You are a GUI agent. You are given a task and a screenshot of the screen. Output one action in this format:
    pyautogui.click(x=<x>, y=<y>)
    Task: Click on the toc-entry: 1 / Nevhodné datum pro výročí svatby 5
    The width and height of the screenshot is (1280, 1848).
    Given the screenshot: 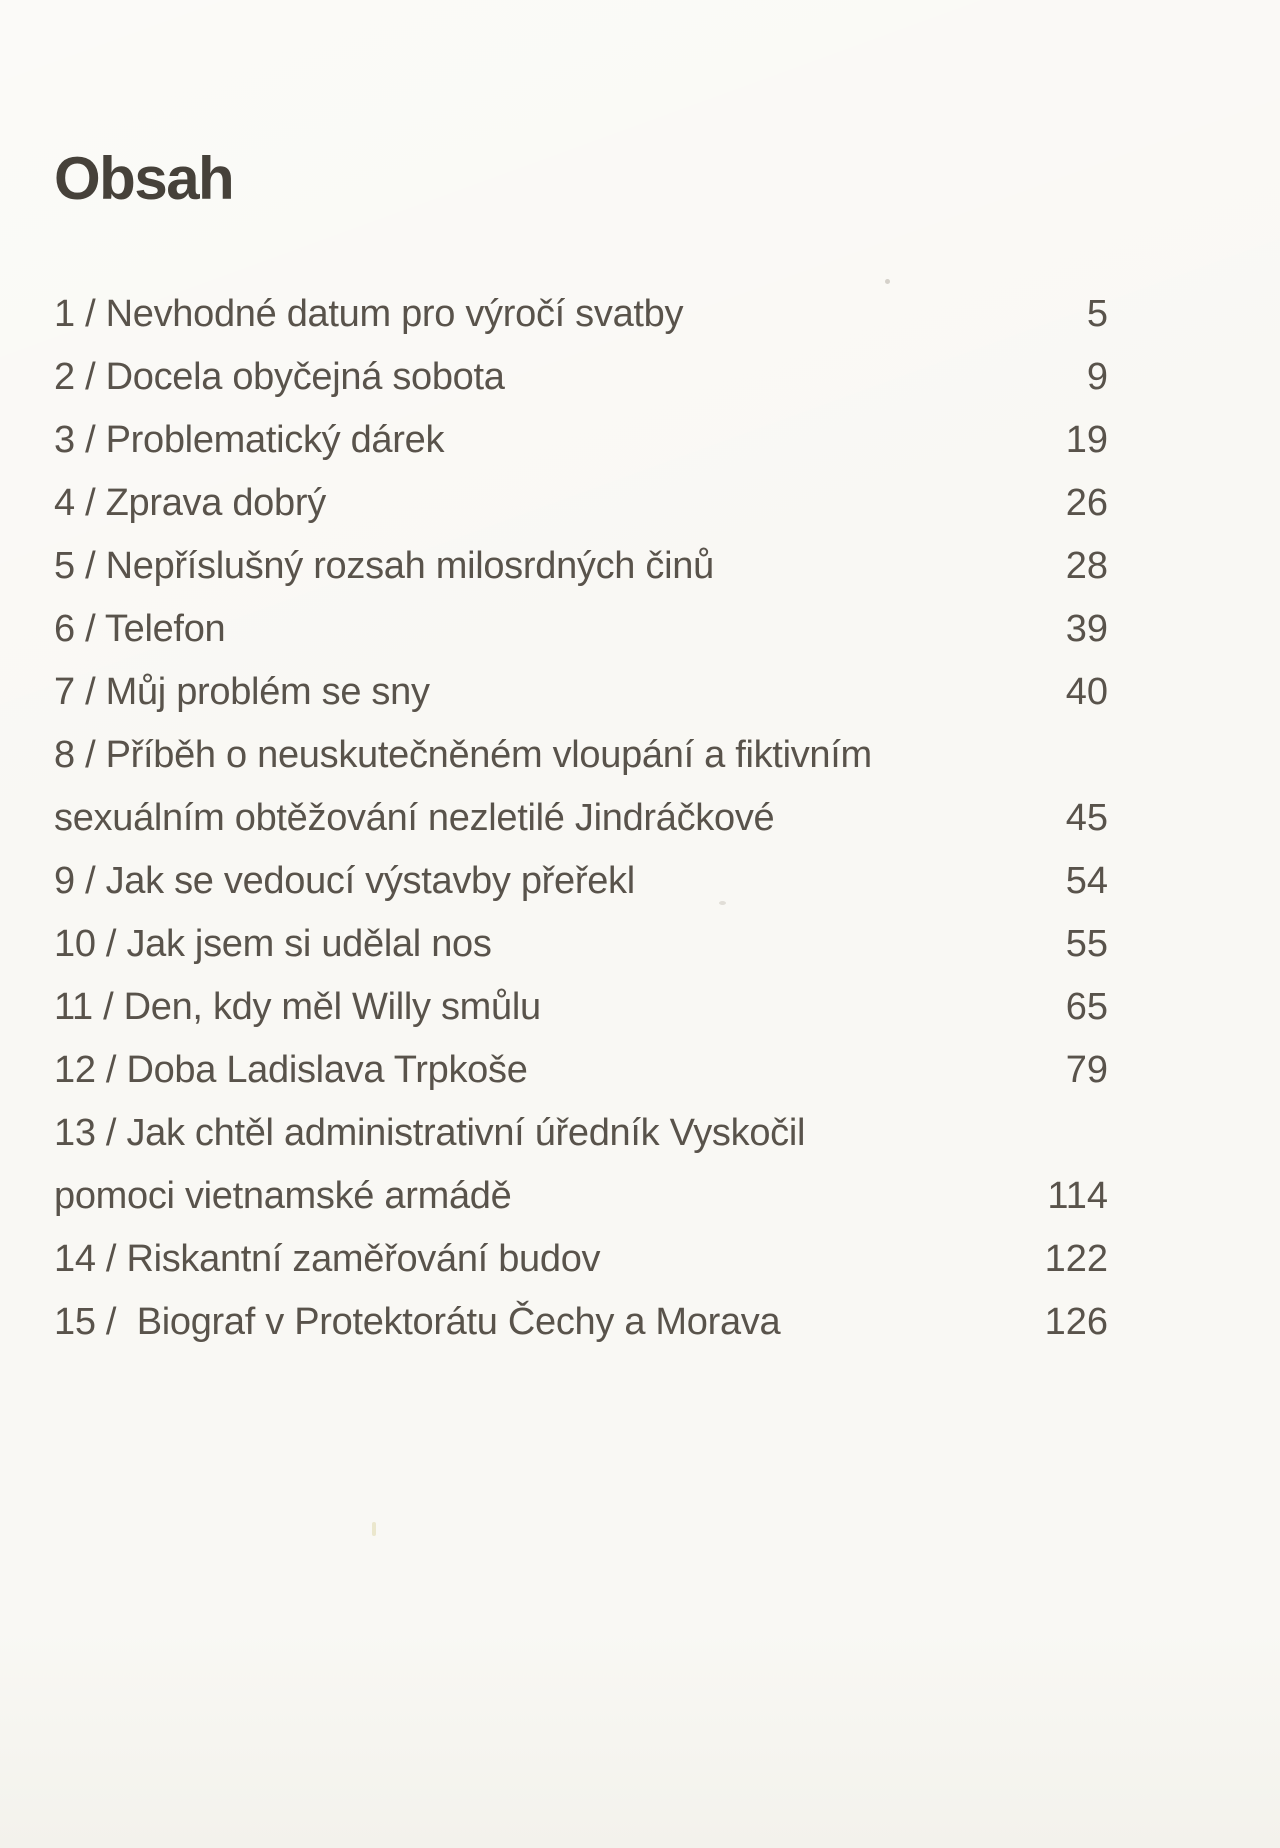 What is the action you would take?
    pyautogui.click(x=581, y=314)
    